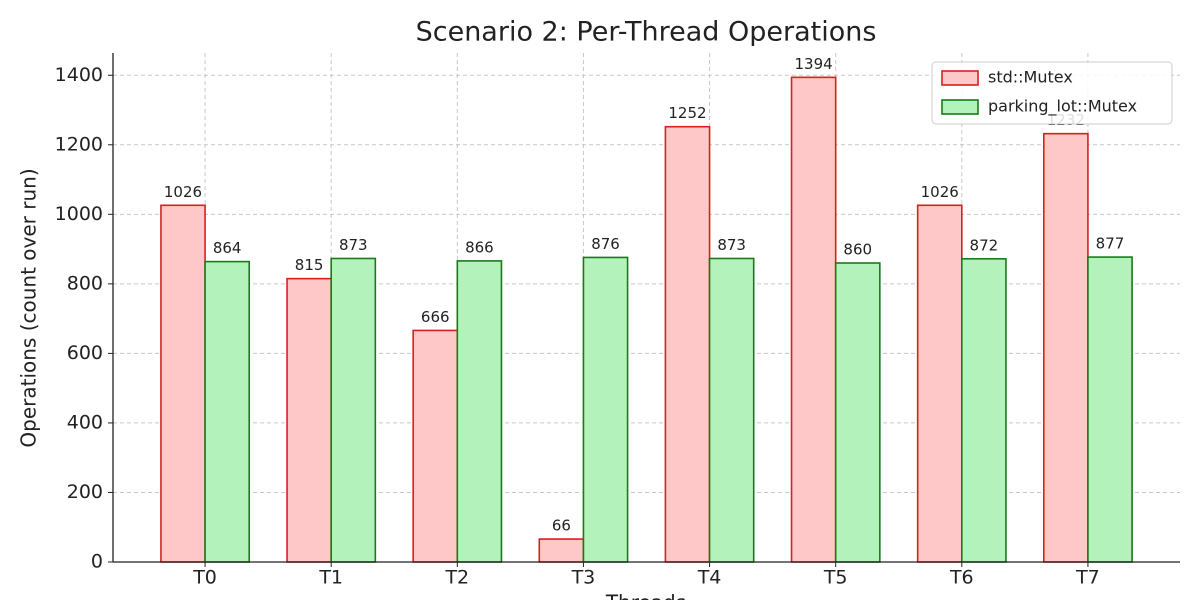 The width and height of the screenshot is (1200, 600). Describe the element at coordinates (29, 307) in the screenshot. I see `y-axis-label: Operations (count over run)` at that location.